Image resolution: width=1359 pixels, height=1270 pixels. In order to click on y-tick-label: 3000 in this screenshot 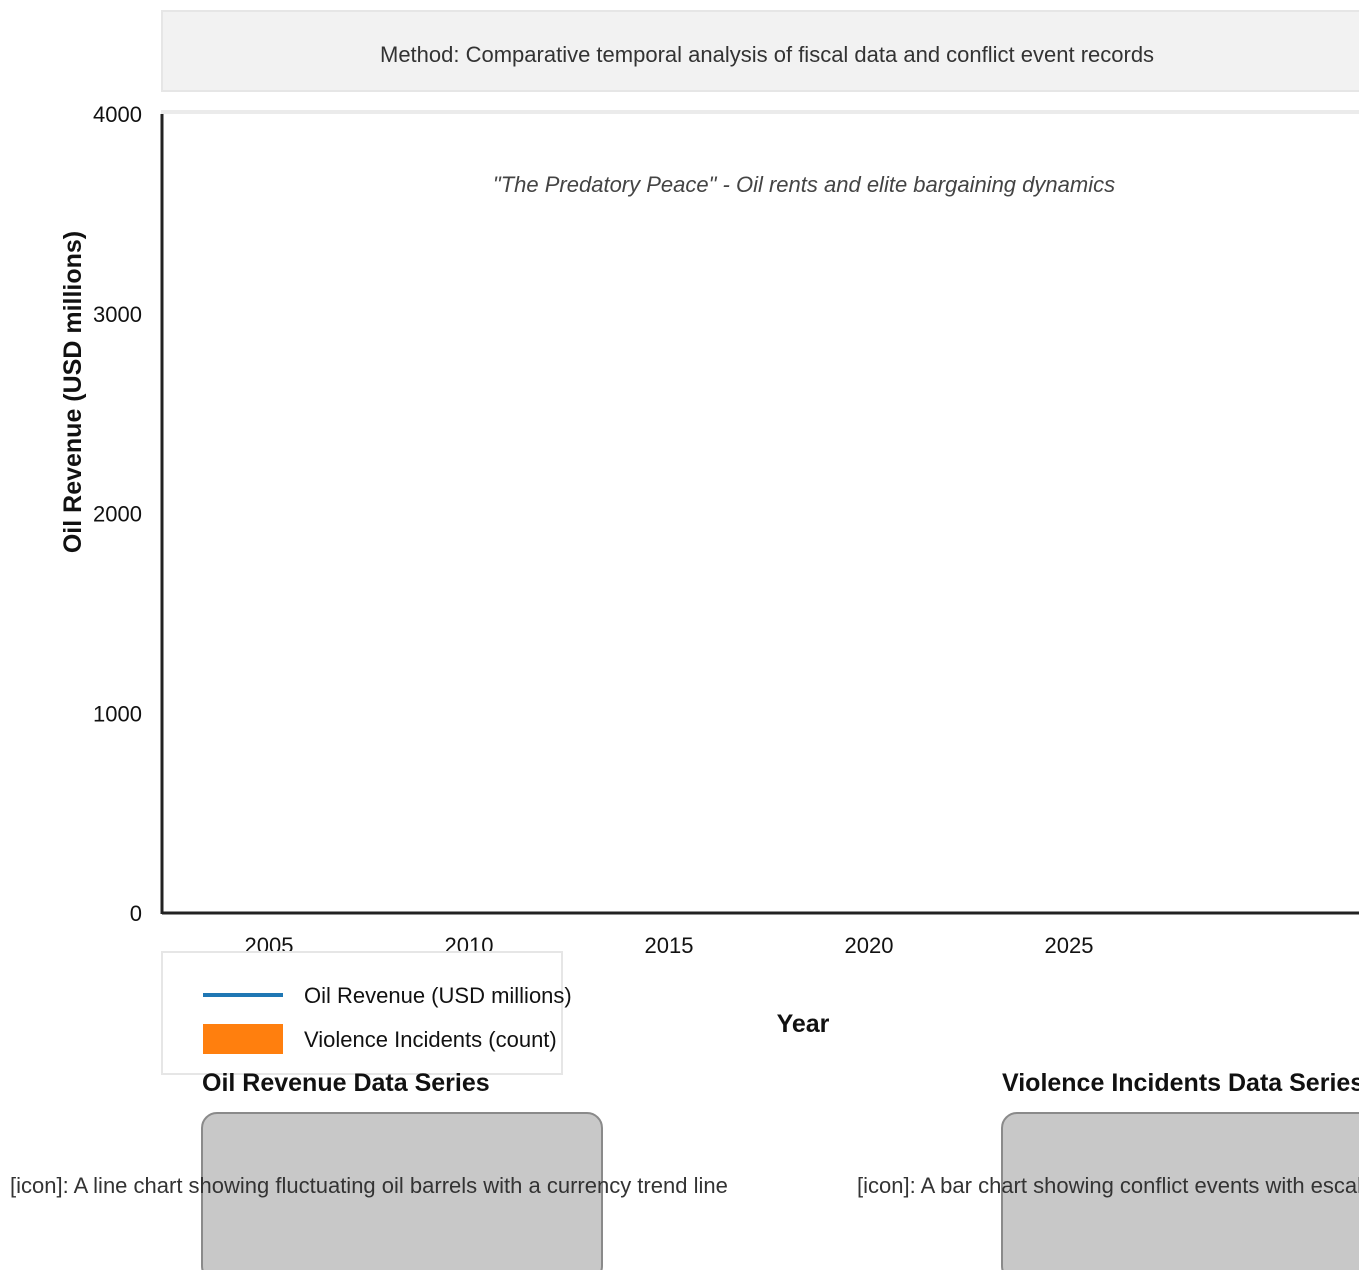, I will do `click(117, 314)`.